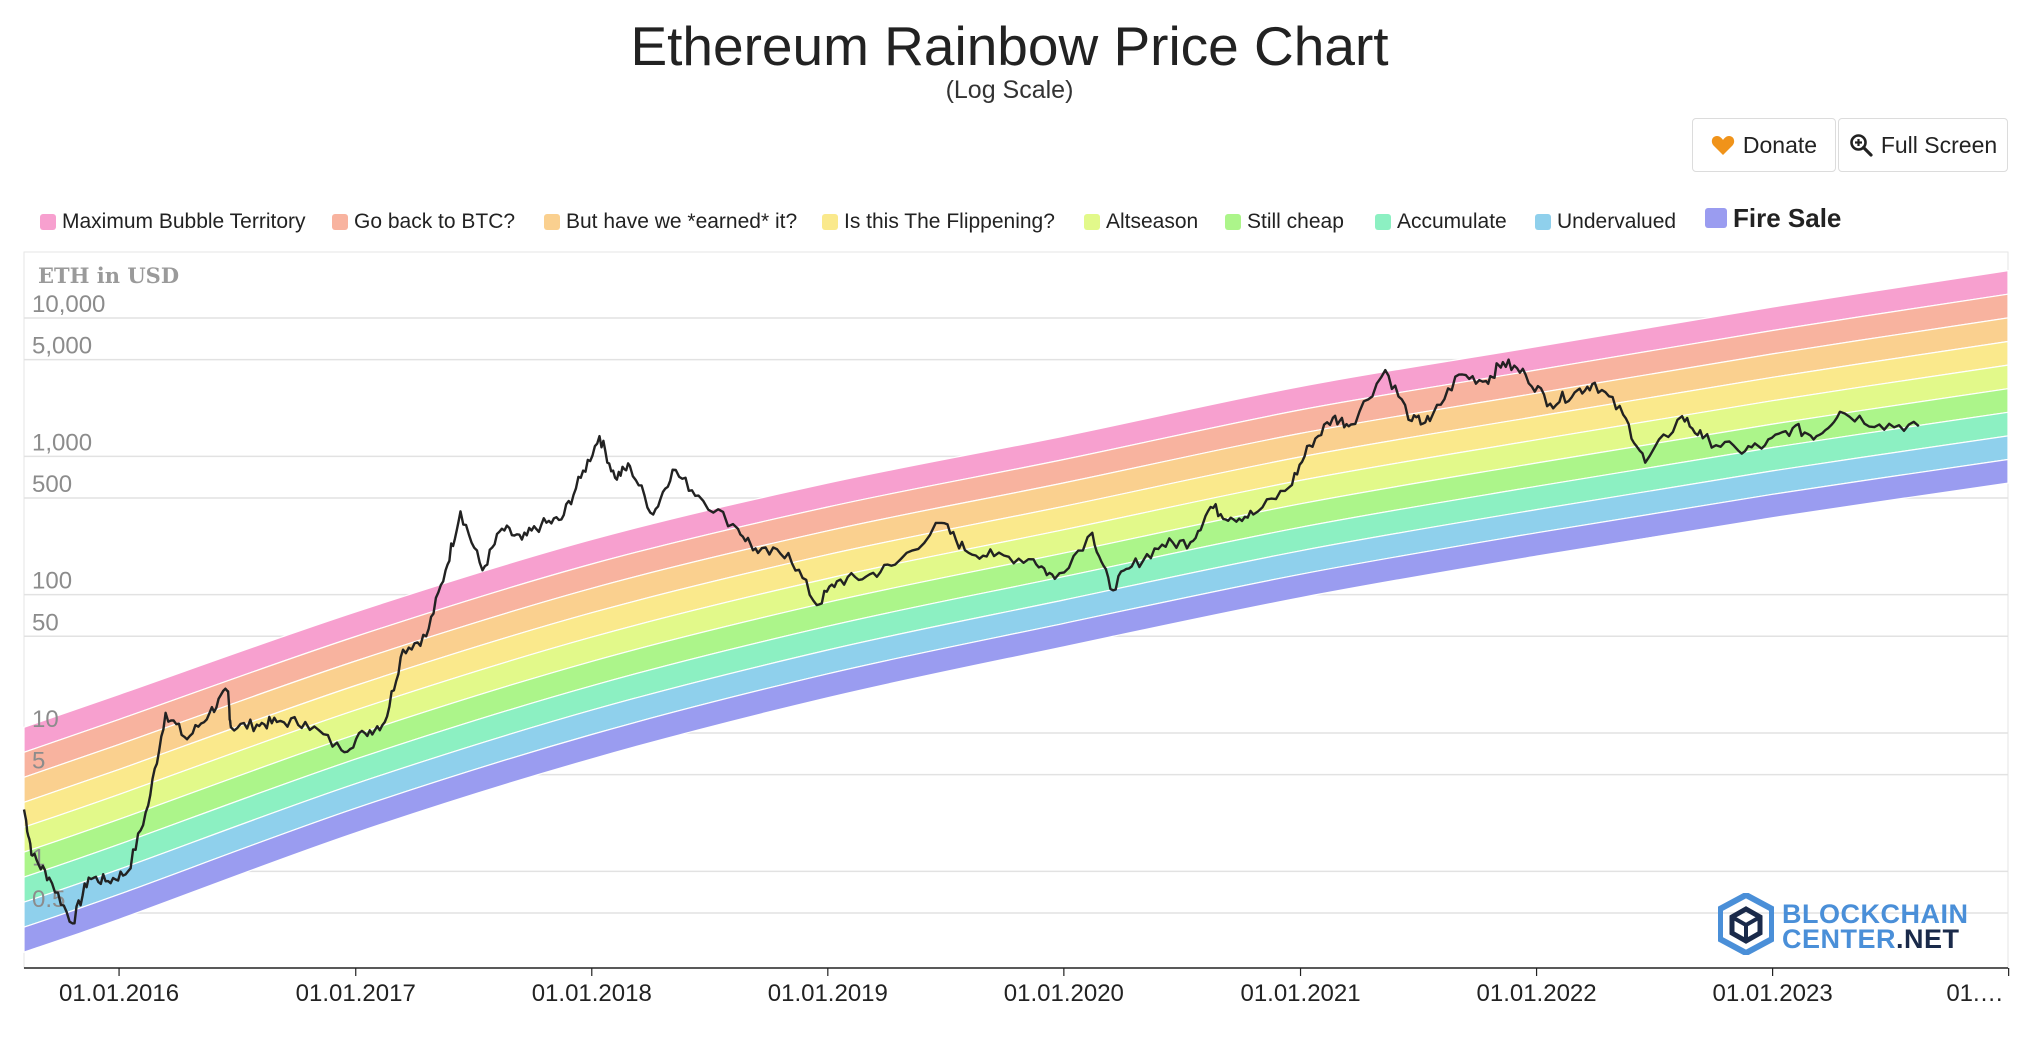 This screenshot has height=1049, width=2019. Describe the element at coordinates (68, 304) in the screenshot. I see `y-tick-label: 10,000` at that location.